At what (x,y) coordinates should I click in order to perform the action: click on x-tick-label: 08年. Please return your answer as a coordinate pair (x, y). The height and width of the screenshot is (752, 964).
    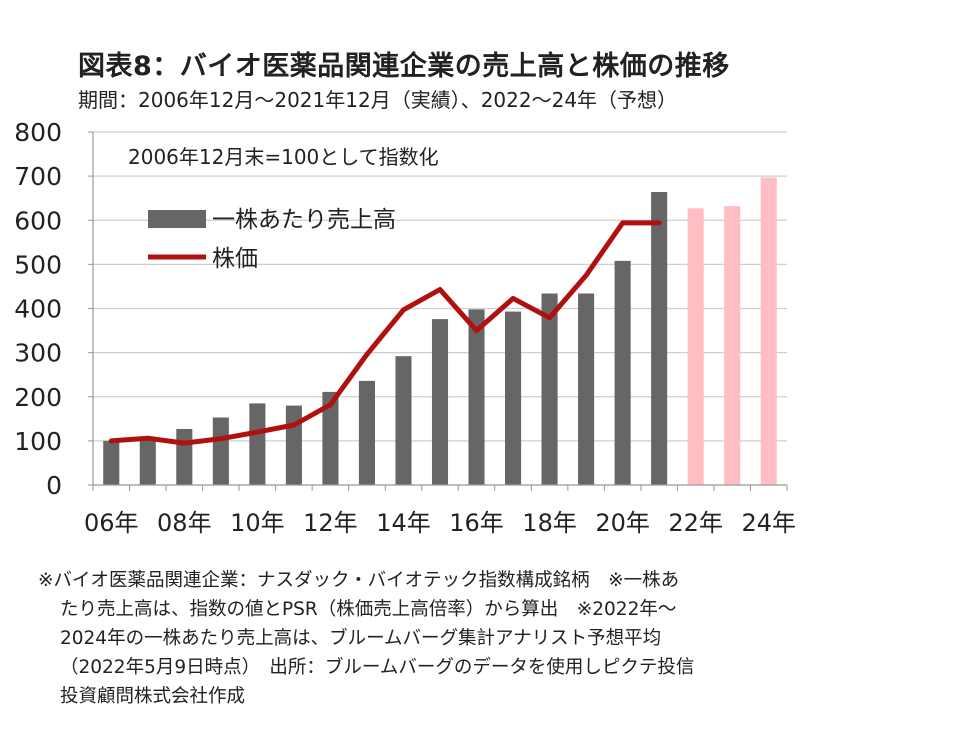
    Looking at the image, I should click on (184, 523).